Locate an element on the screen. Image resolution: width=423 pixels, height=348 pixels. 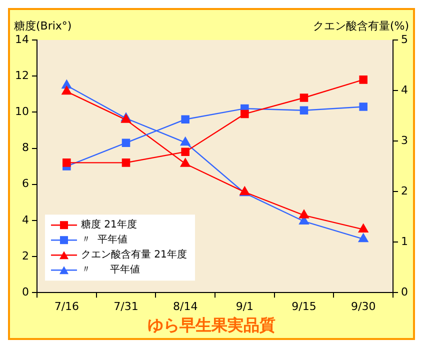
y-tick-label: 2 is located at coordinates (25, 255).